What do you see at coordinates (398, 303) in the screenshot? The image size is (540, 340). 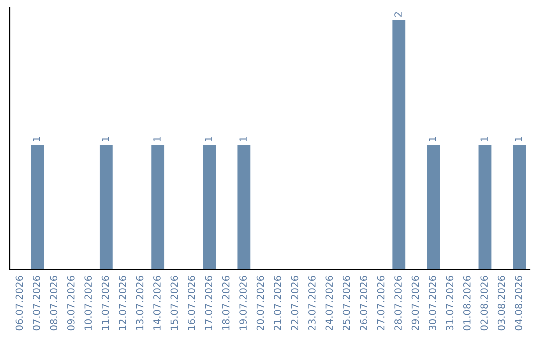 I see `x-tick-label: 28.07.2026` at bounding box center [398, 303].